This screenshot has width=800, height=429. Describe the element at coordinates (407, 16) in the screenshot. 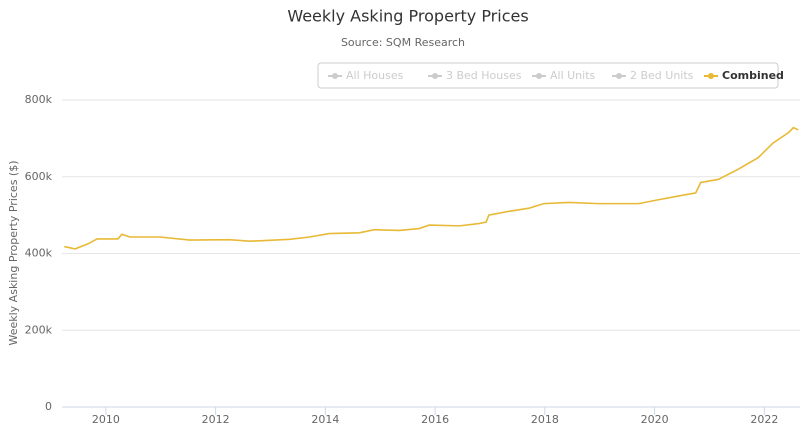

I see `chart-title: Weekly Asking Property Prices` at that location.